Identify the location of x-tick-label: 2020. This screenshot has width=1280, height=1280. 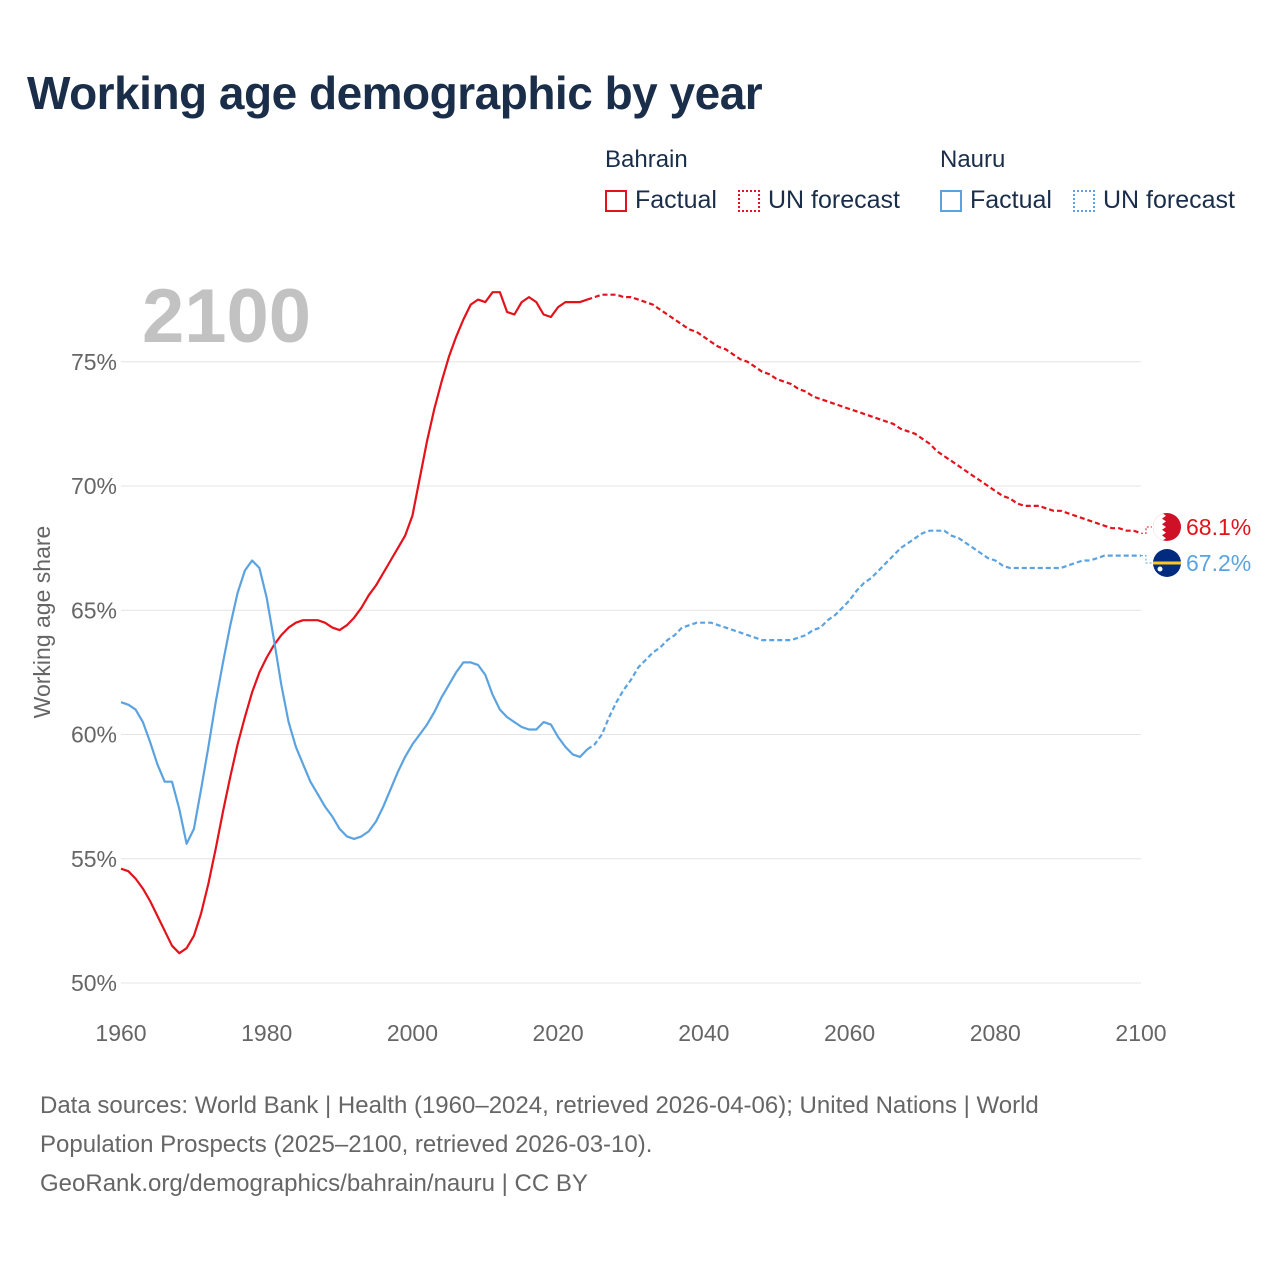
(558, 1033).